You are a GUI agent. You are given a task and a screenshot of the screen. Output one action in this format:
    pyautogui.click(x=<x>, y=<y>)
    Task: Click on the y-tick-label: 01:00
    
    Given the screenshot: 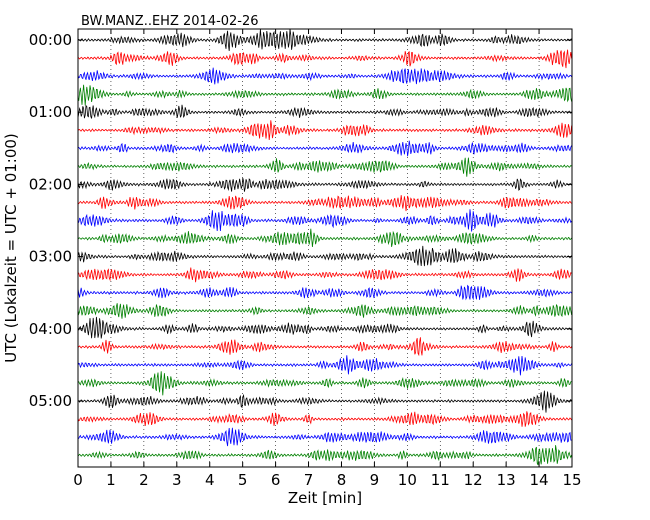 What is the action you would take?
    pyautogui.click(x=50, y=112)
    